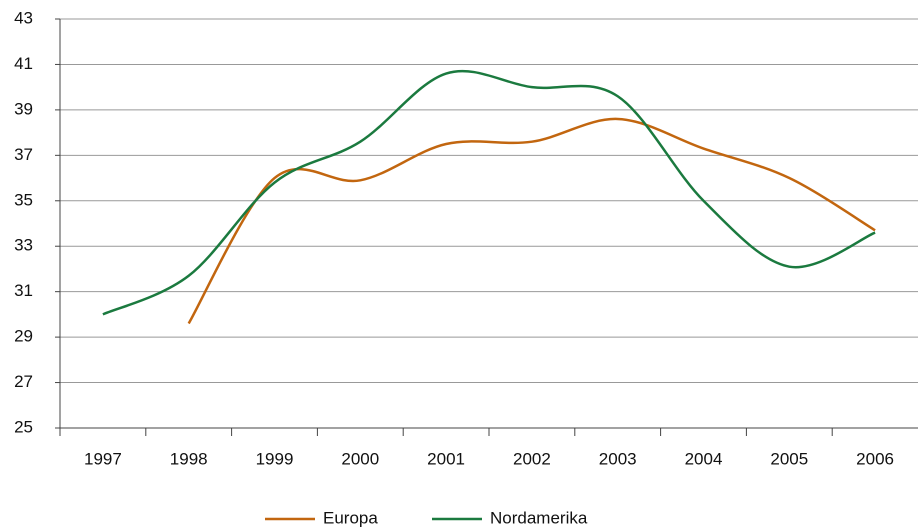  Describe the element at coordinates (350, 517) in the screenshot. I see `legend-label: Europa` at that location.